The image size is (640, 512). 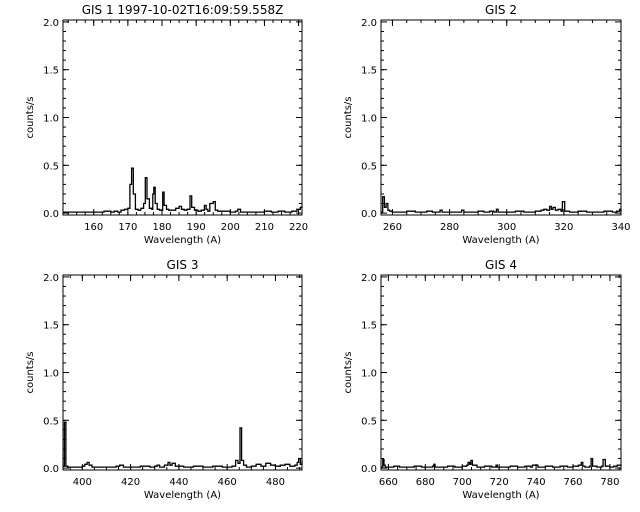 What do you see at coordinates (183, 10) in the screenshot?
I see `panel-title: GIS 1 1997-10-02T16:09:59.558Z` at bounding box center [183, 10].